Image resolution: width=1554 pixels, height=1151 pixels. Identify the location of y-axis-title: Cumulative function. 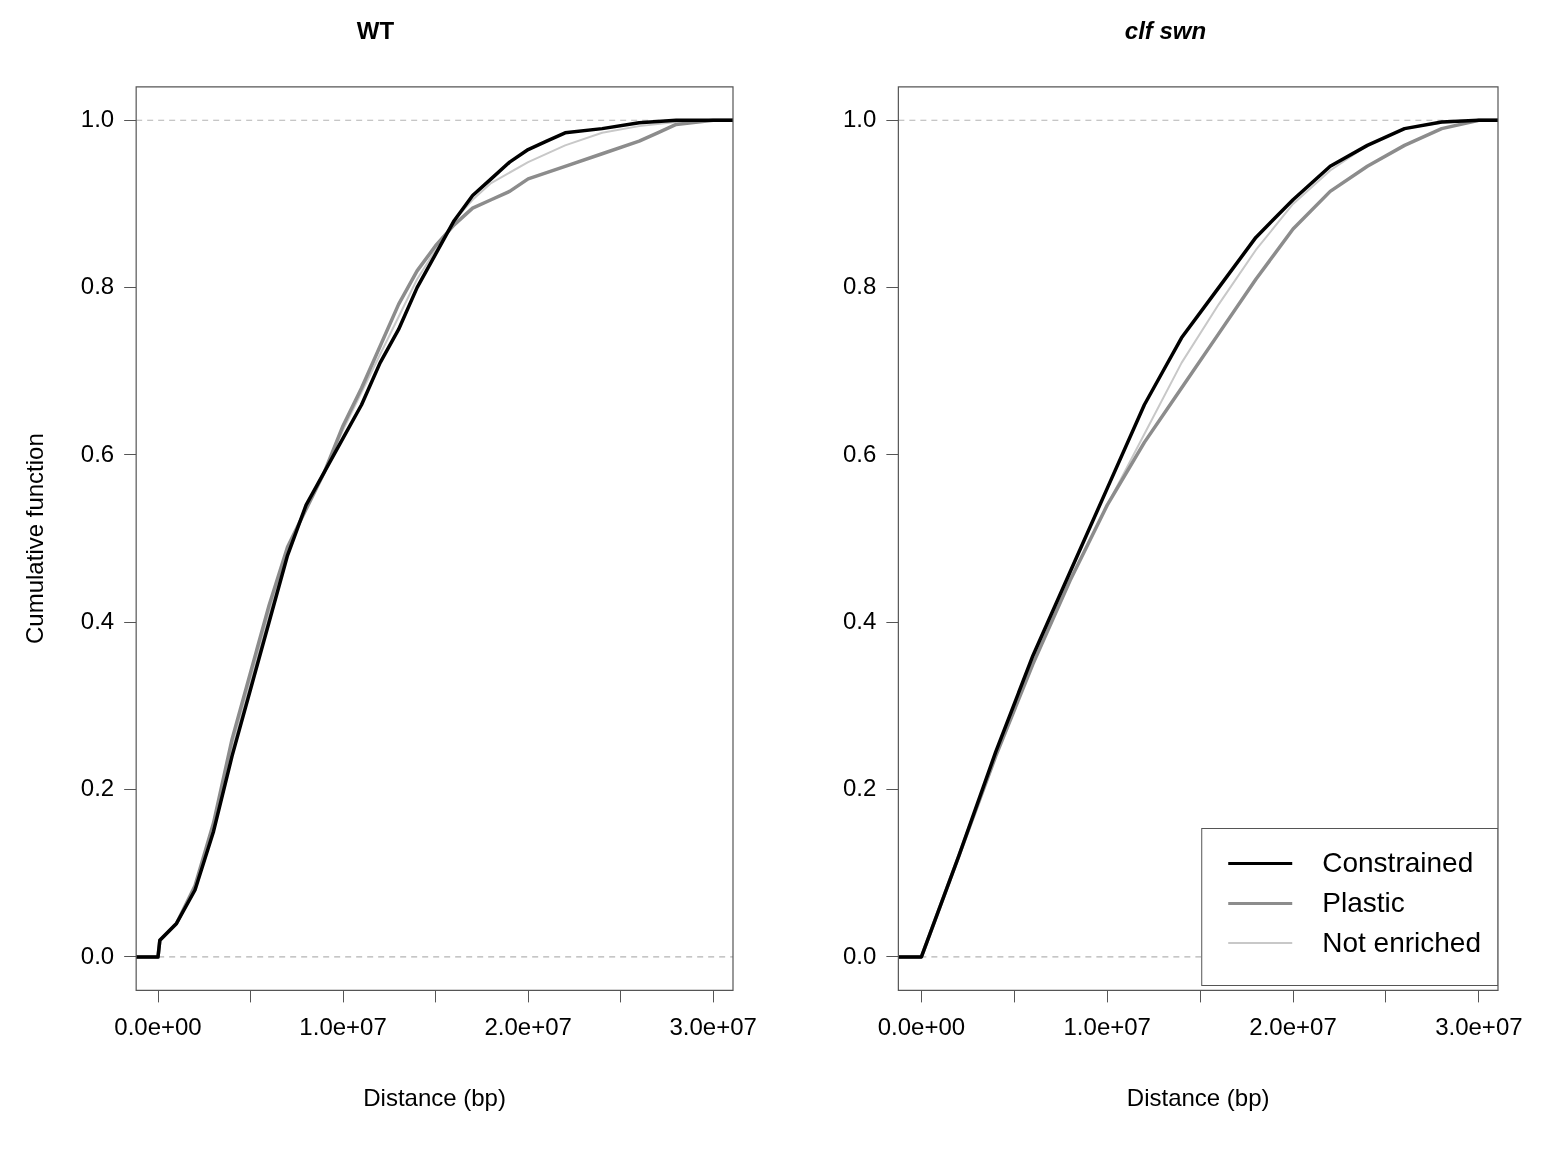
(35, 538).